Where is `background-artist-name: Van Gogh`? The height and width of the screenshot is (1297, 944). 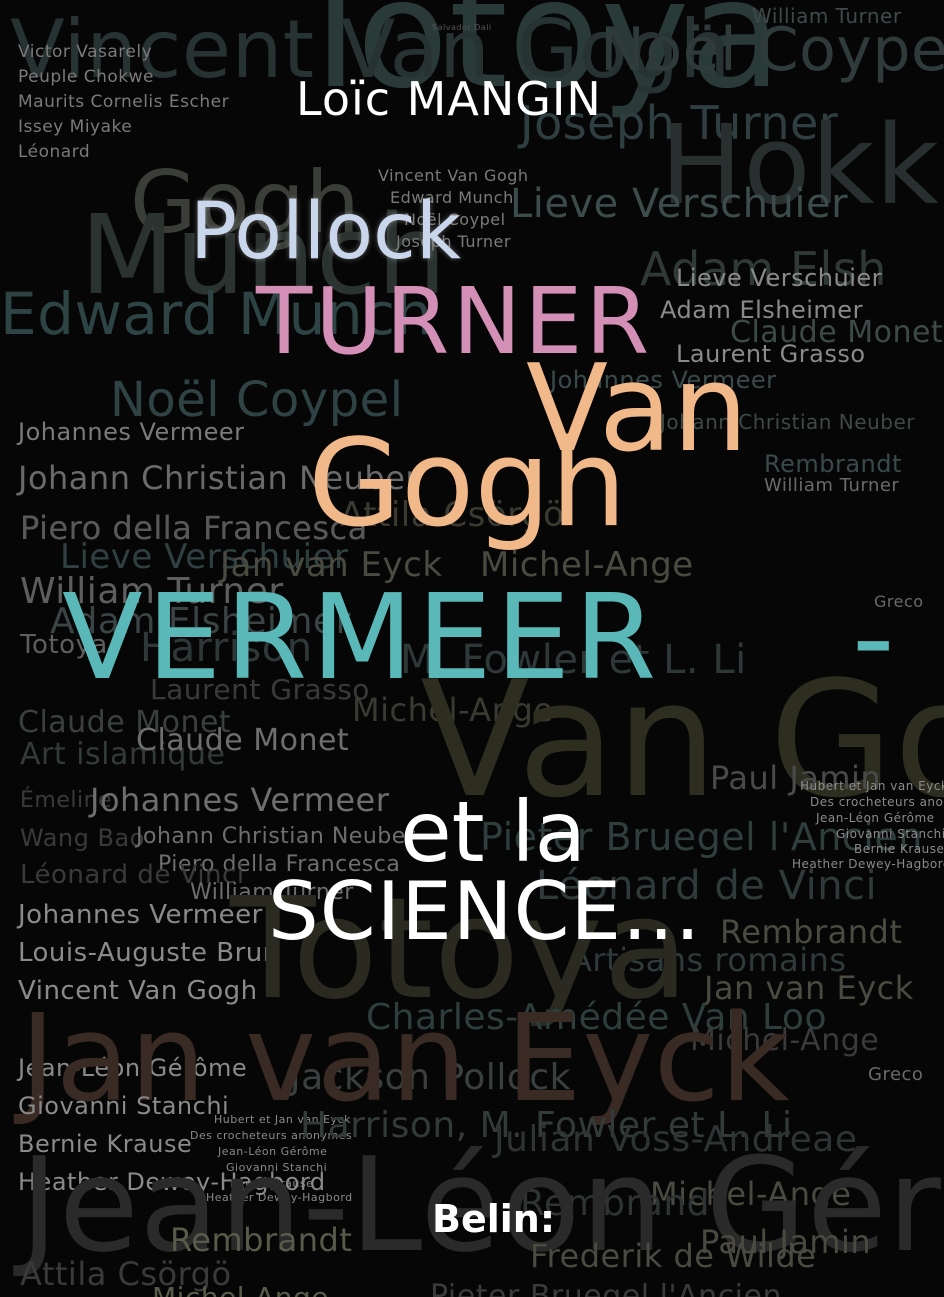
background-artist-name: Van Gogh is located at coordinates (682, 739).